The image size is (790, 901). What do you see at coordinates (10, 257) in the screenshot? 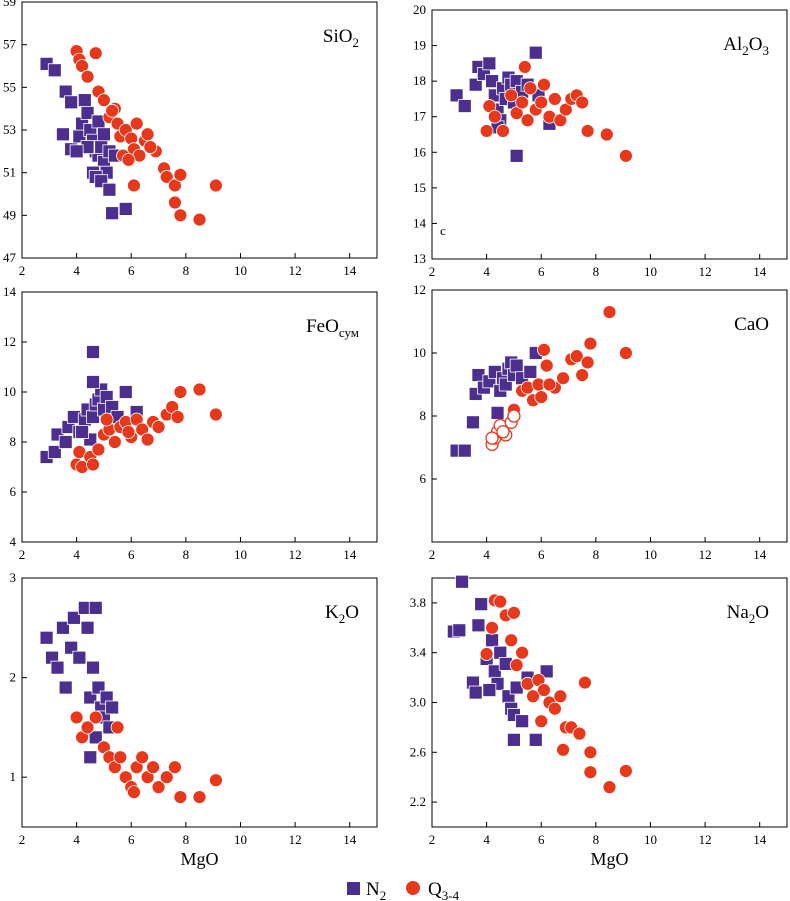
I see `y-tick-label: 47` at bounding box center [10, 257].